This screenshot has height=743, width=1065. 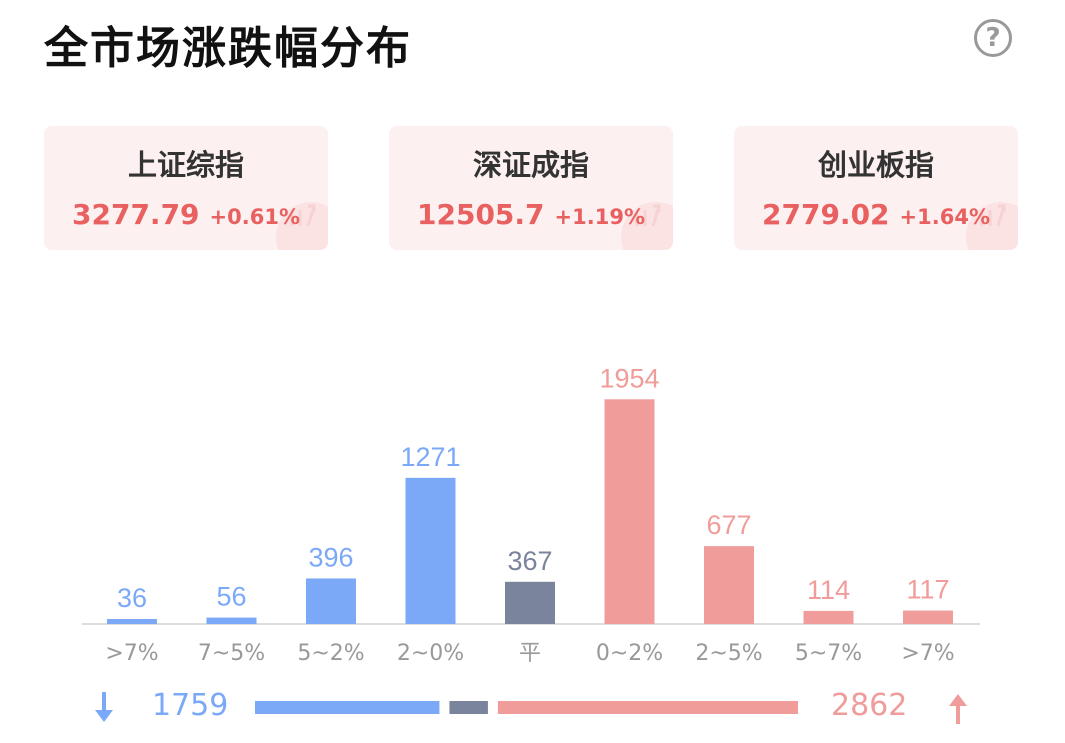 I want to click on index-value: 3277.79, so click(x=136, y=214).